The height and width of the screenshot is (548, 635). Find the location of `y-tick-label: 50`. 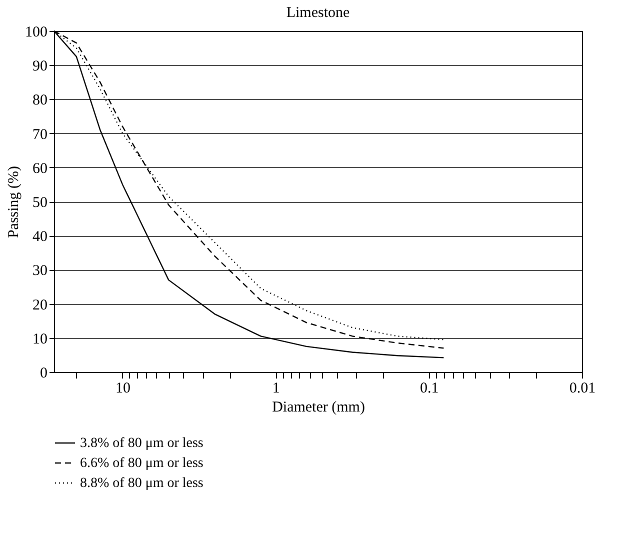

y-tick-label: 50 is located at coordinates (40, 203).